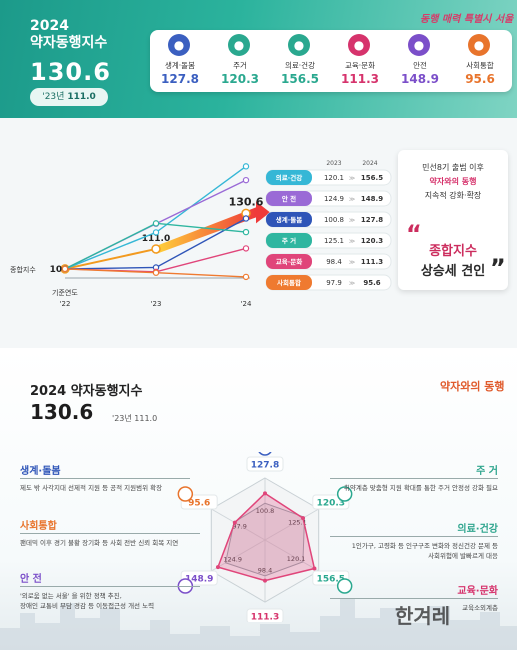 This screenshot has width=517, height=650. I want to click on bottom-score: 130.6, so click(62, 412).